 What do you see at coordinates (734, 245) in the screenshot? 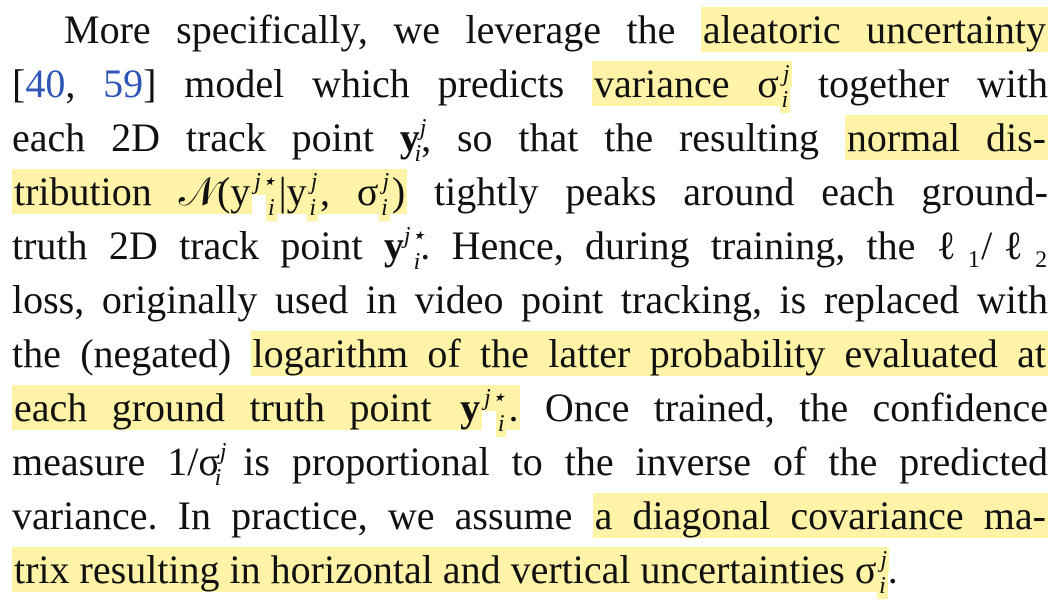
I see `text-segment: . Hence, during training, the ℓ₁/ℓ₂` at bounding box center [734, 245].